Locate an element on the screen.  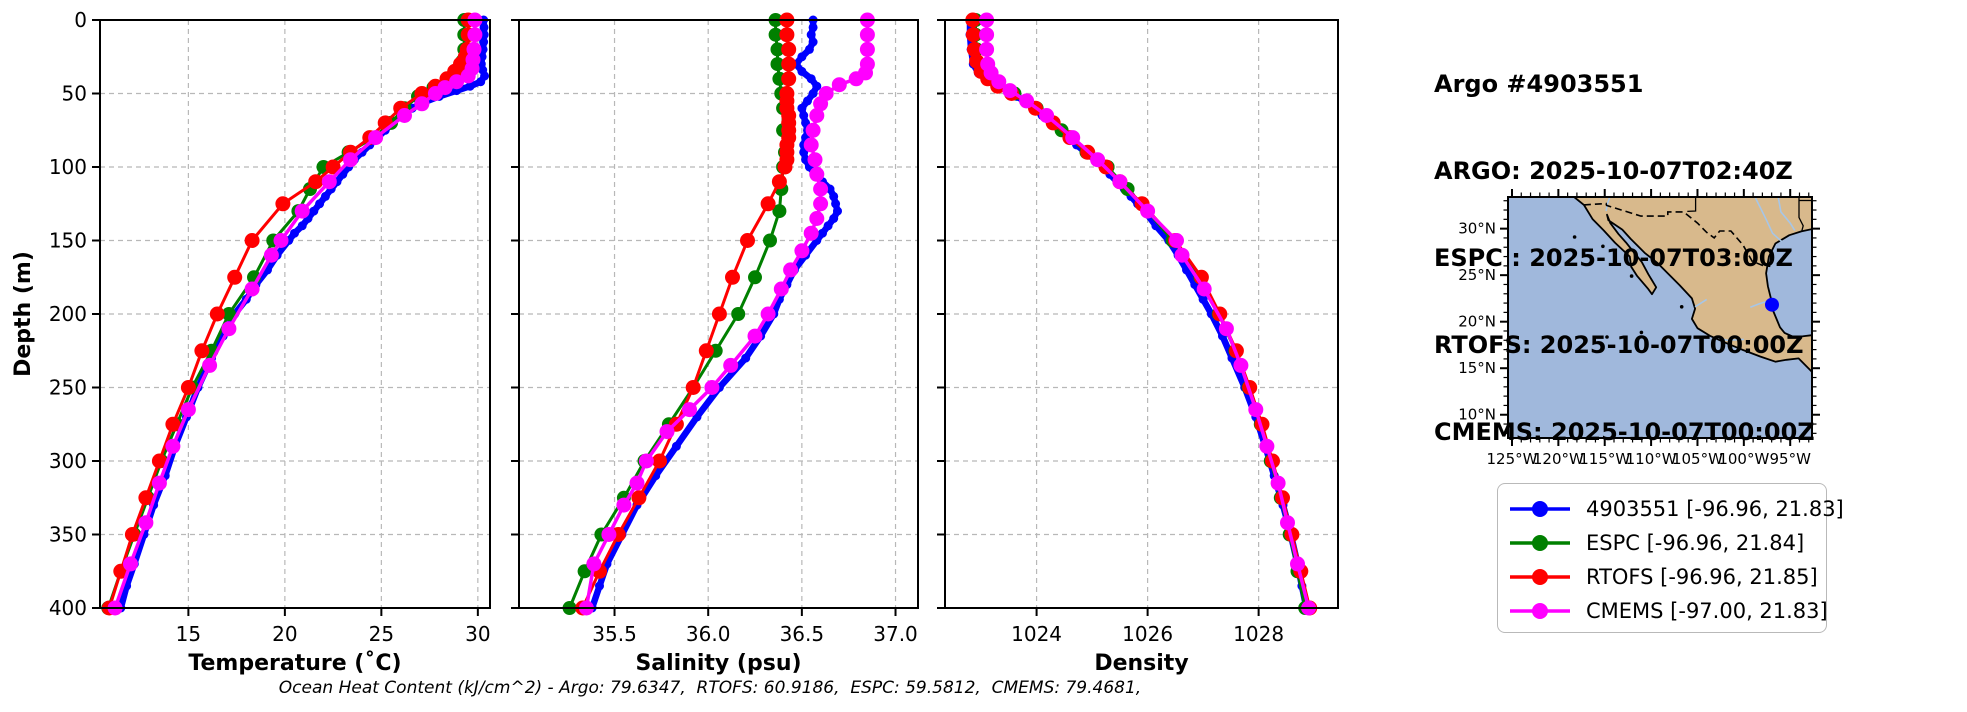
svg-text: 50 is located at coordinates (74, 94).